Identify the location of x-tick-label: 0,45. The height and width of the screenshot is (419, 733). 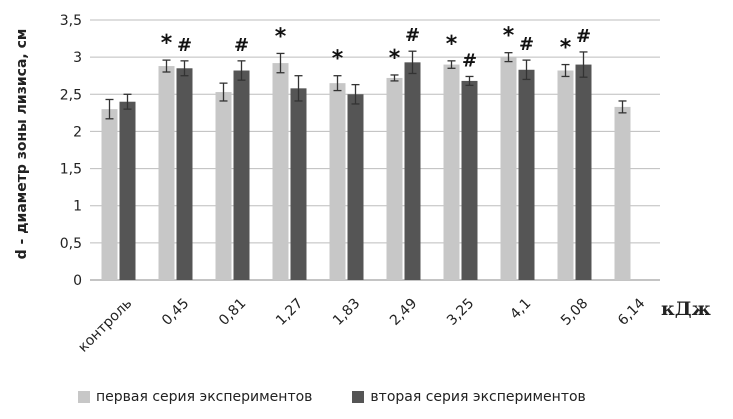
(175, 312).